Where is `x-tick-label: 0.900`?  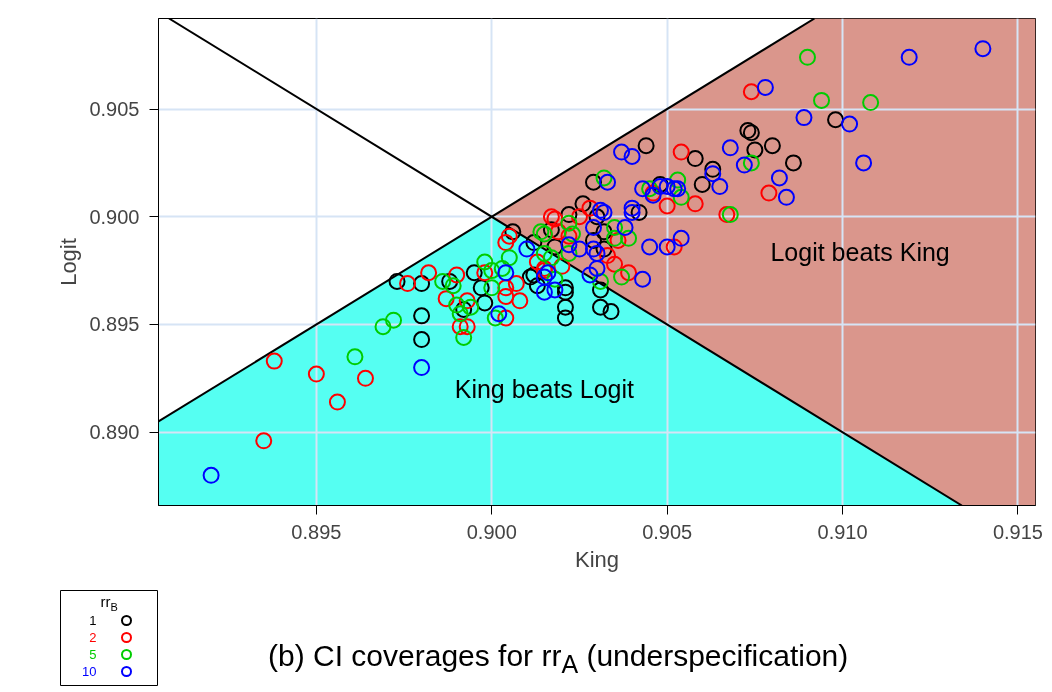 x-tick-label: 0.900 is located at coordinates (491, 531).